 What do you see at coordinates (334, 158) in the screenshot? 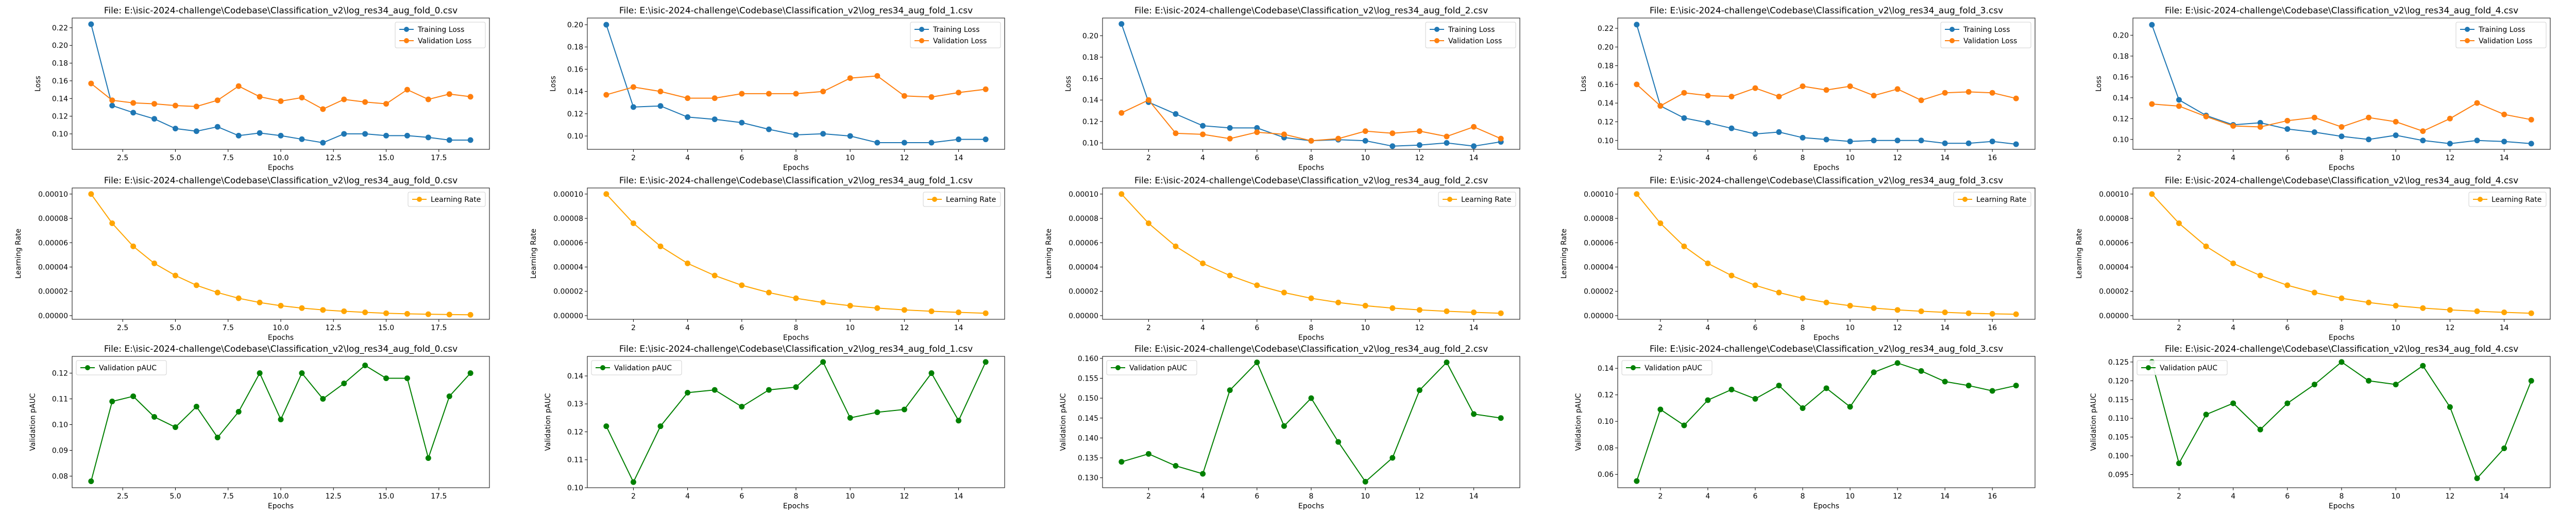
I see `x-tick-label: 12.5` at bounding box center [334, 158].